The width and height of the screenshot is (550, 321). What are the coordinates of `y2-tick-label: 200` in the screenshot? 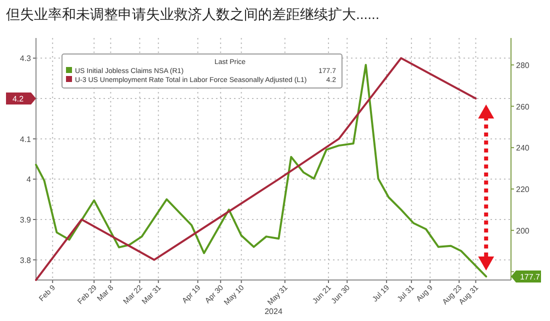 It's located at (523, 231).